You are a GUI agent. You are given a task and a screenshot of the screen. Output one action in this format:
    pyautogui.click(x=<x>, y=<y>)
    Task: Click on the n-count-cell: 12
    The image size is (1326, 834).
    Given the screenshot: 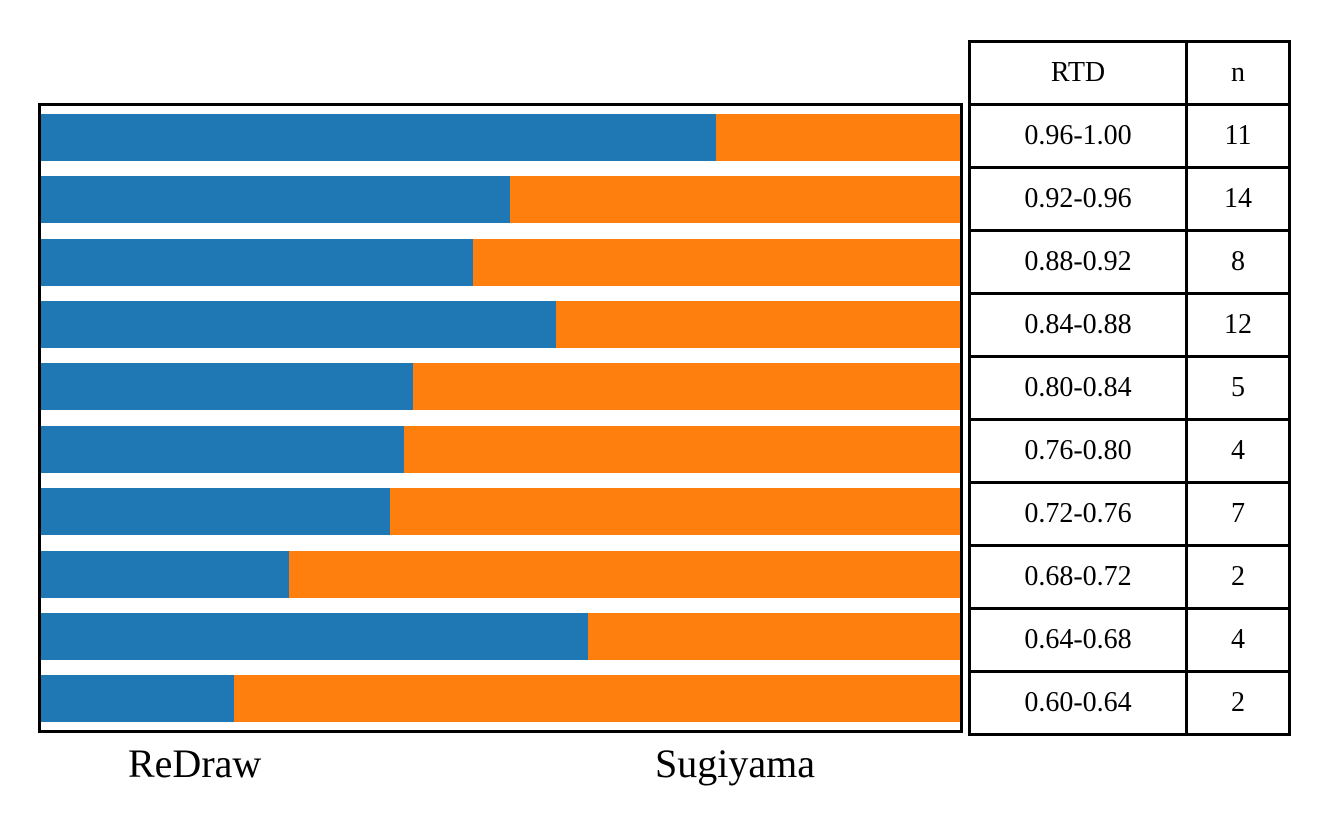 What is the action you would take?
    pyautogui.click(x=1238, y=325)
    